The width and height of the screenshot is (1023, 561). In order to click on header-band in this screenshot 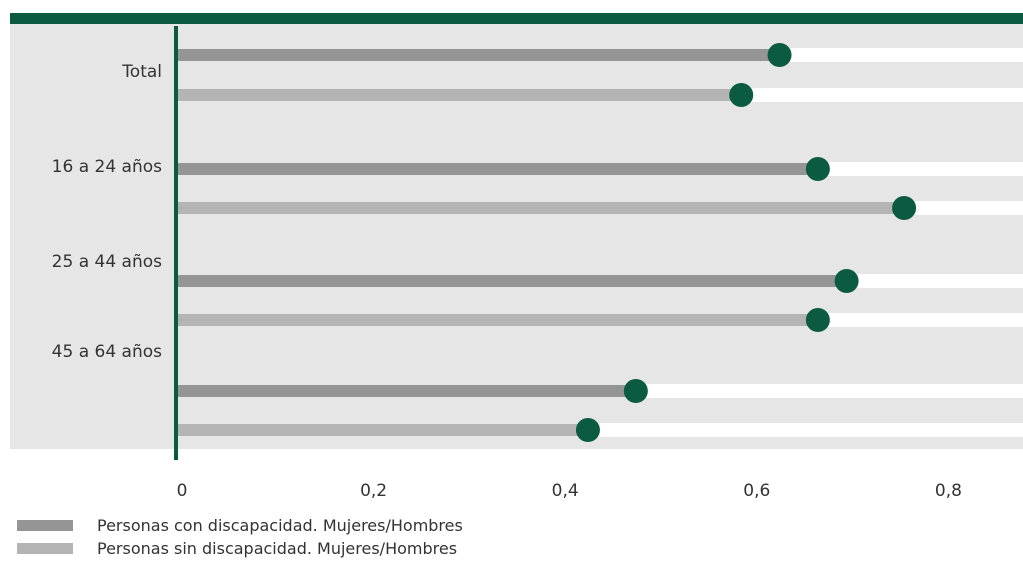, I will do `click(516, 18)`.